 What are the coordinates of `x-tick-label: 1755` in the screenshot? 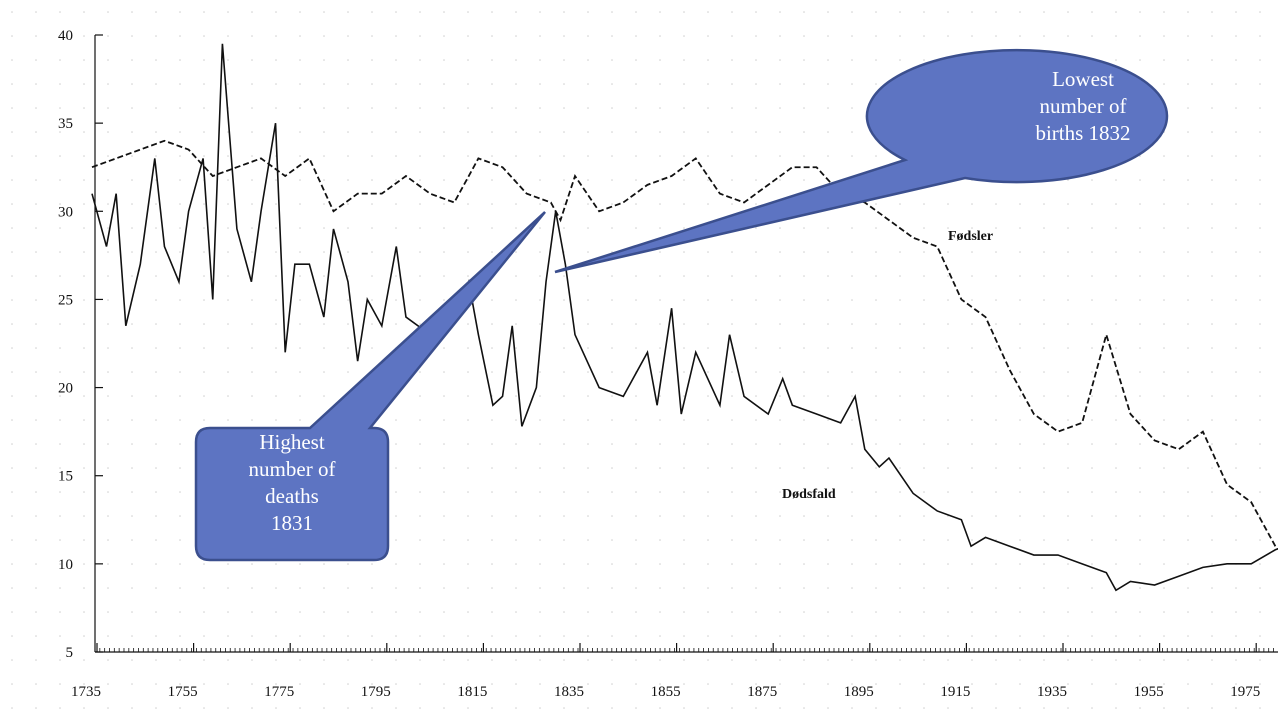 It's located at (183, 692).